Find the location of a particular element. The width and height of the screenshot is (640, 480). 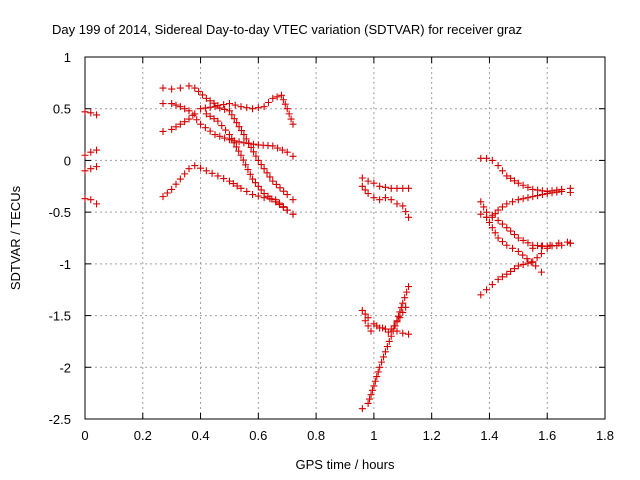

data-point-s1 is located at coordinates (85, 112).